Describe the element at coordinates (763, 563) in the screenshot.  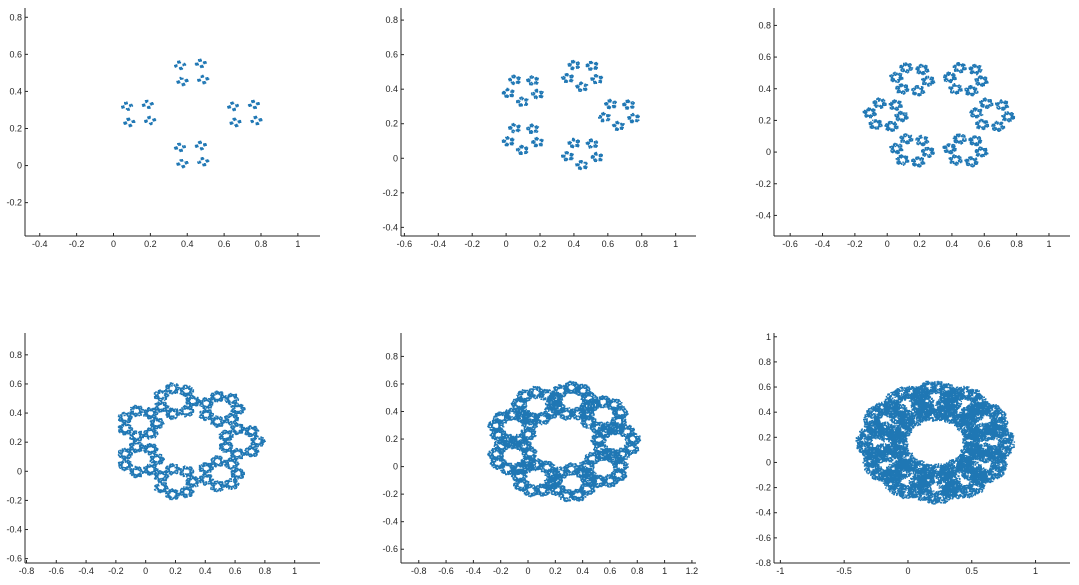
I see `y-tick-label: -0.8` at that location.